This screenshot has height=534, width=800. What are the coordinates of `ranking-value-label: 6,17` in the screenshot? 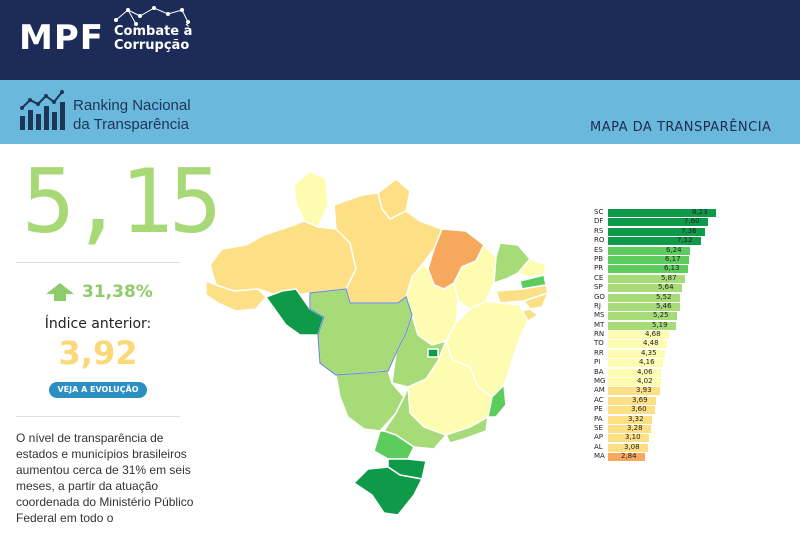 It's located at (673, 258).